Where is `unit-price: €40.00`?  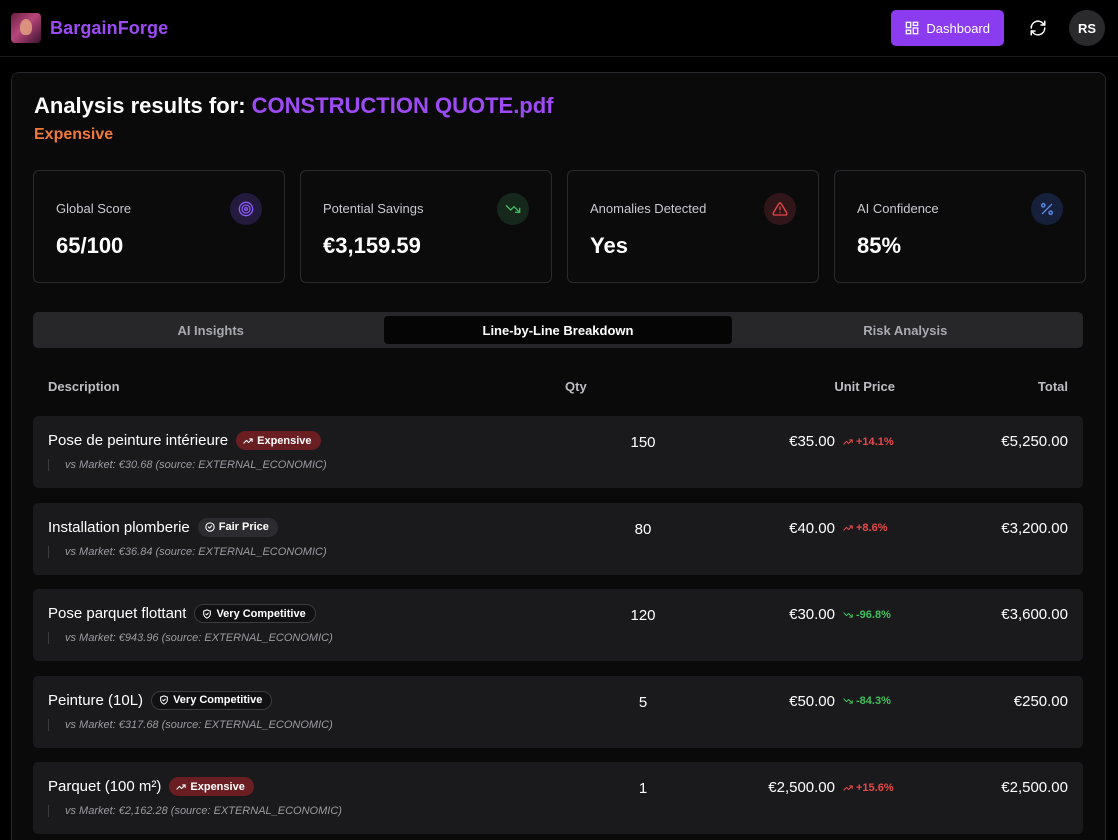 unit-price: €40.00 is located at coordinates (812, 528).